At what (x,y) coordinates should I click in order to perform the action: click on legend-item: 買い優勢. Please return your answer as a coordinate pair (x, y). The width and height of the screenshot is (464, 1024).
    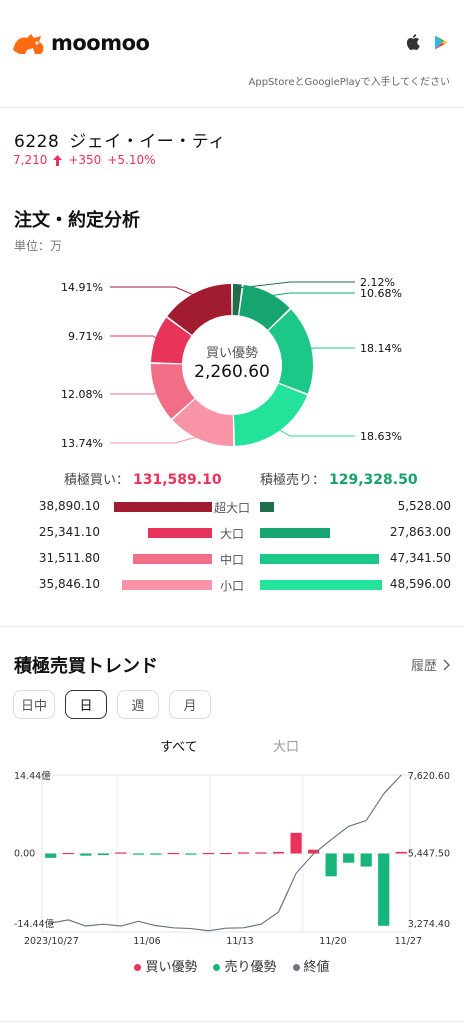
    Looking at the image, I should click on (165, 965).